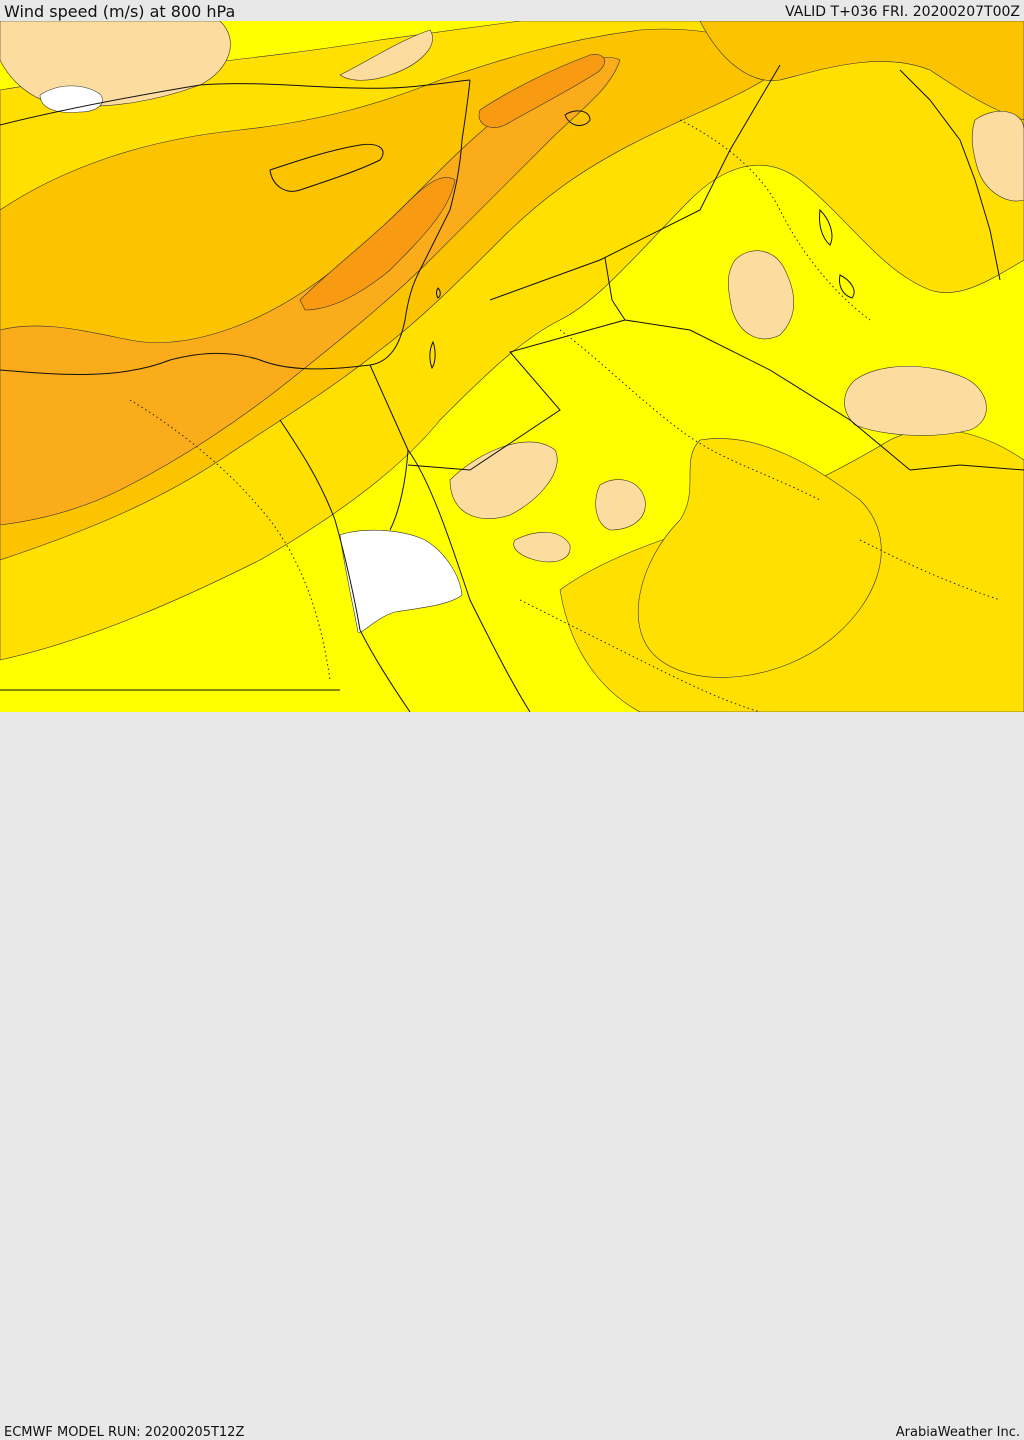 The image size is (1024, 1440). I want to click on border-iran-iraq, so click(950, 175).